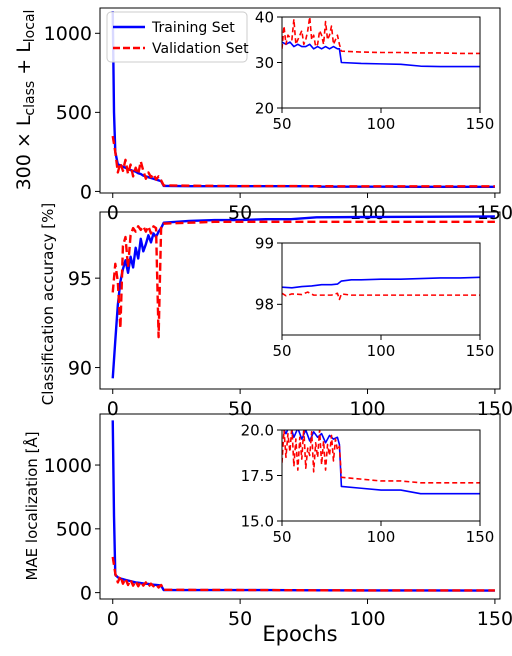 This screenshot has width=512, height=656. What do you see at coordinates (200, 49) in the screenshot?
I see `legend-entry-label: Validation Set` at bounding box center [200, 49].